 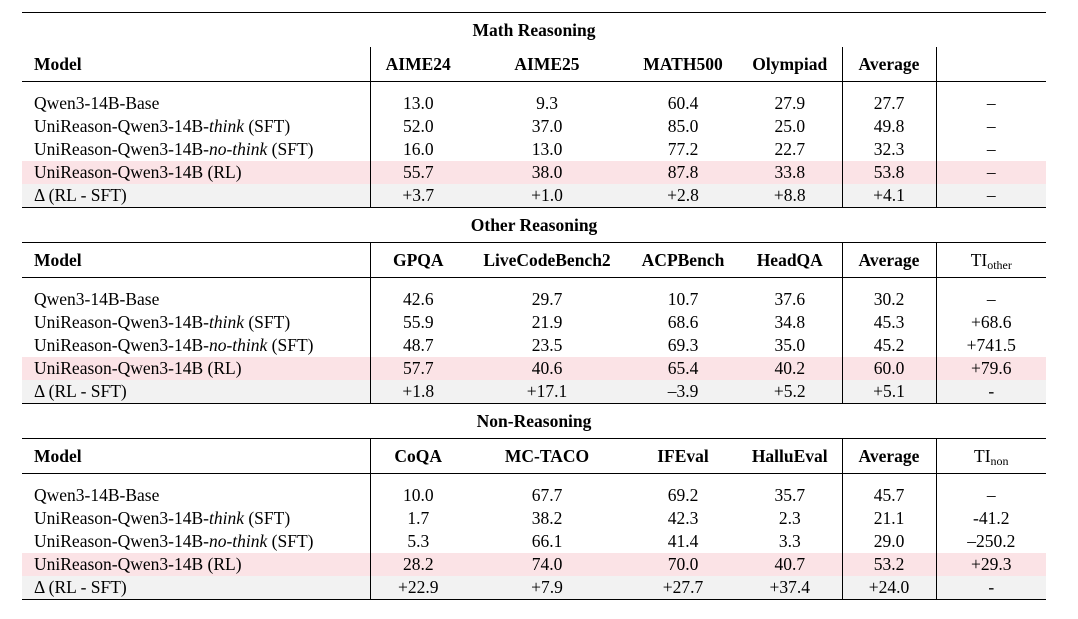 What do you see at coordinates (888, 588) in the screenshot?
I see `table-cell: +24.0` at bounding box center [888, 588].